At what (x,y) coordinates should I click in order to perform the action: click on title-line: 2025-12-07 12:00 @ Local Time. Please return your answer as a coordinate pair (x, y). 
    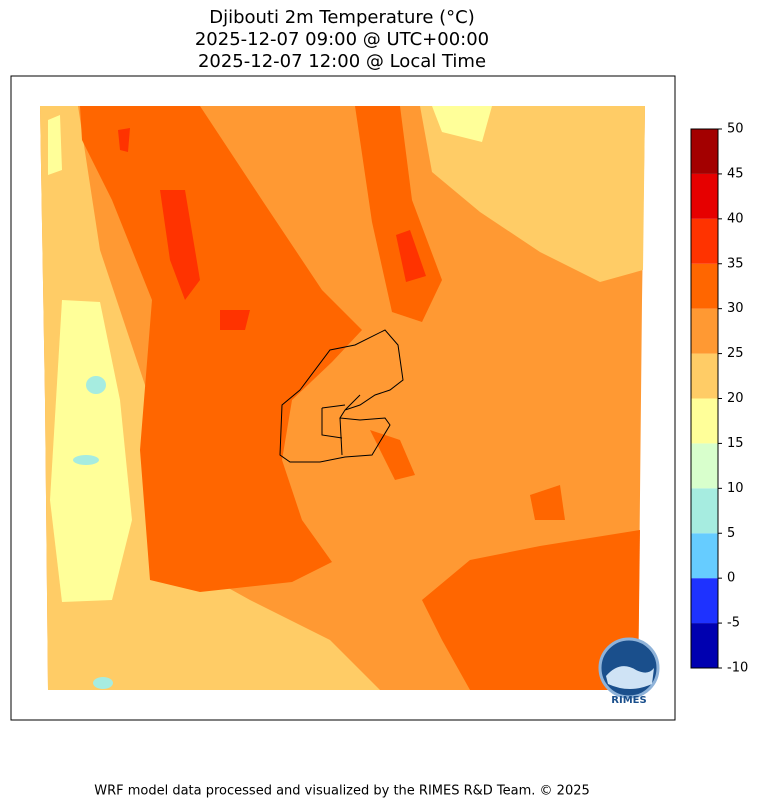
    Looking at the image, I should click on (342, 61).